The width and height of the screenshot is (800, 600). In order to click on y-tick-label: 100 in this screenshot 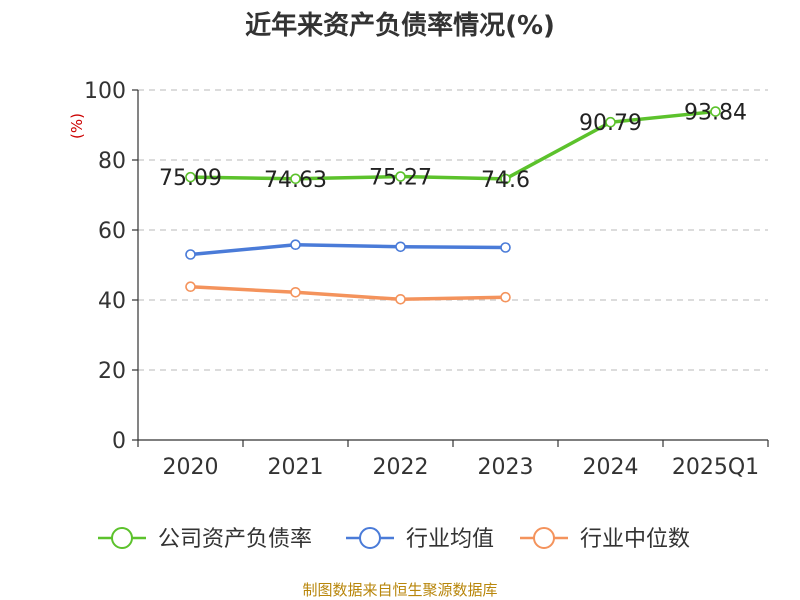, I will do `click(105, 91)`.